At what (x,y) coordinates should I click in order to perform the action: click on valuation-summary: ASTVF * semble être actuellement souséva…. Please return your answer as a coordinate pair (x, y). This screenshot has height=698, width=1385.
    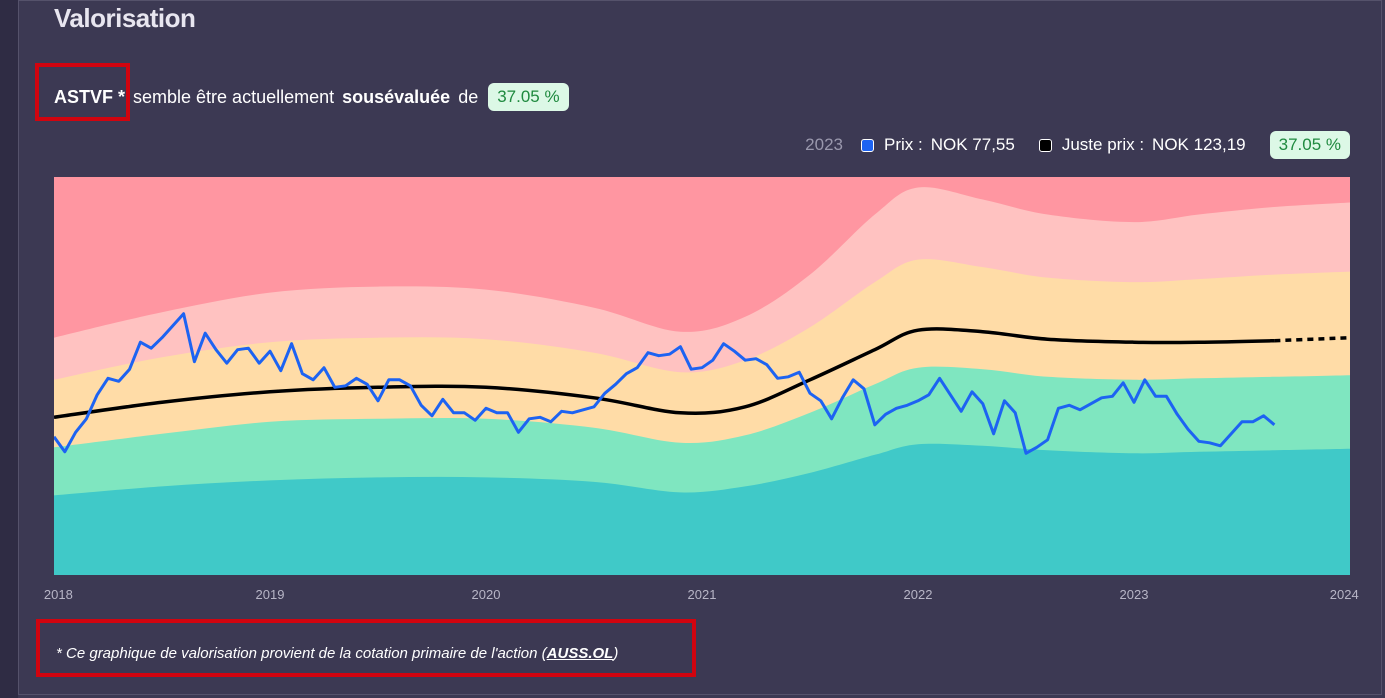
    Looking at the image, I should click on (311, 97).